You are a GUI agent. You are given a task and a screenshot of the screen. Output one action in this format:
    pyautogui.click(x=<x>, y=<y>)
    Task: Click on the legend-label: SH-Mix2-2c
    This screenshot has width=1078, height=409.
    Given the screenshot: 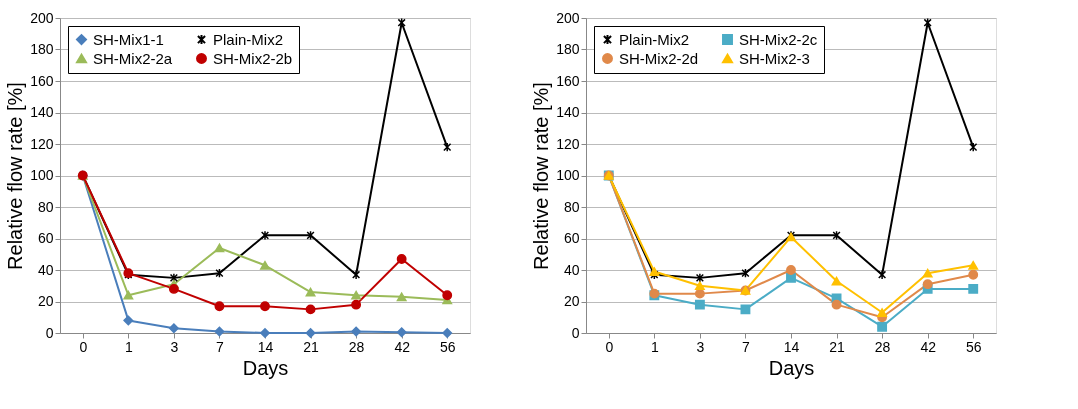 What is the action you would take?
    pyautogui.click(x=778, y=39)
    